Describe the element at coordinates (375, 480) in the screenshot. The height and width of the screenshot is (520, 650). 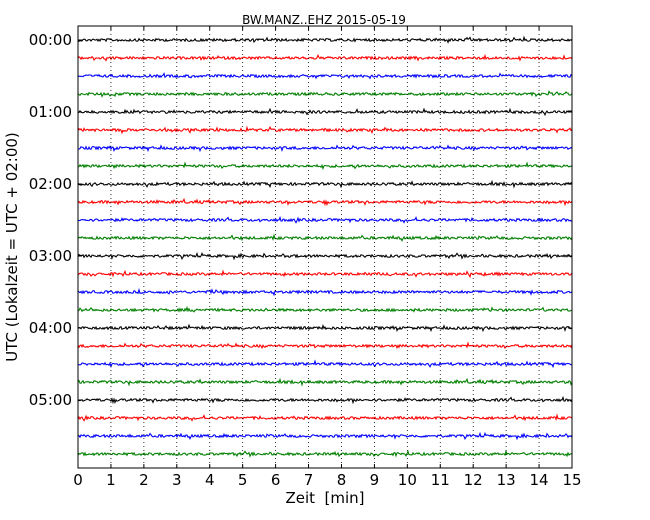
I see `x-tick-label: 9` at that location.